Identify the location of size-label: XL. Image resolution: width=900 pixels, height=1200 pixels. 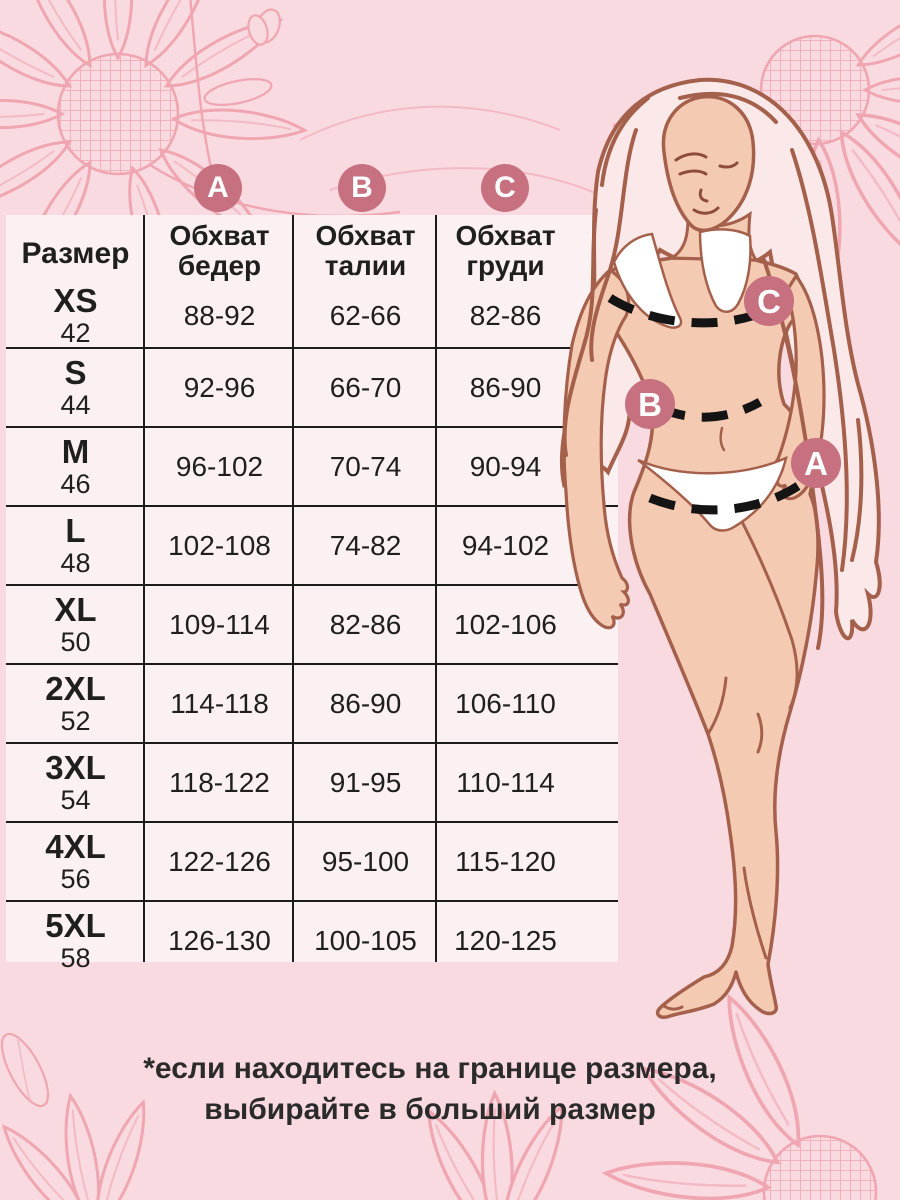
(75, 609).